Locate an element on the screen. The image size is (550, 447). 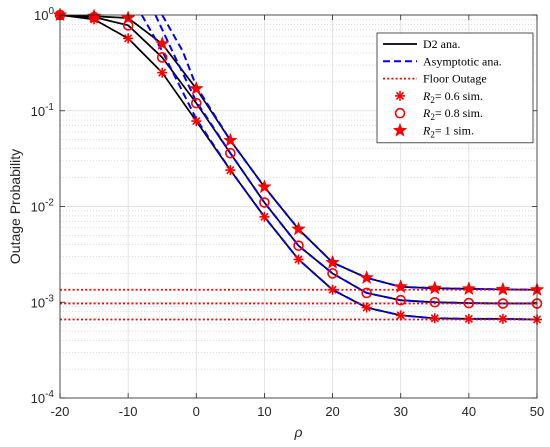
legend-entry-label: Floor Outage is located at coordinates (455, 79).